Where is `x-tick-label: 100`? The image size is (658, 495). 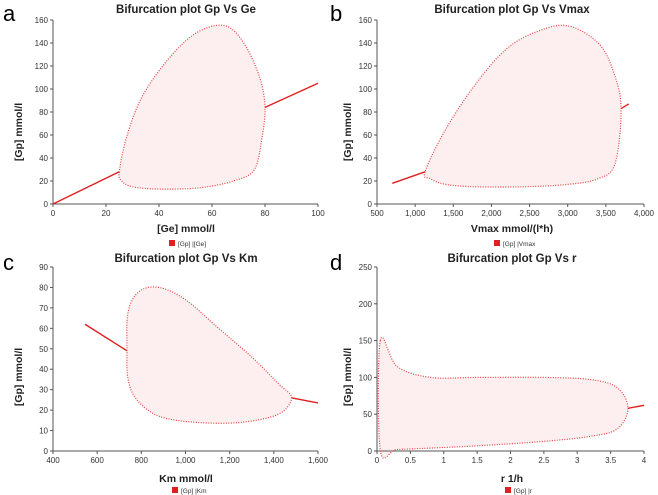
x-tick-label: 100 is located at coordinates (318, 213).